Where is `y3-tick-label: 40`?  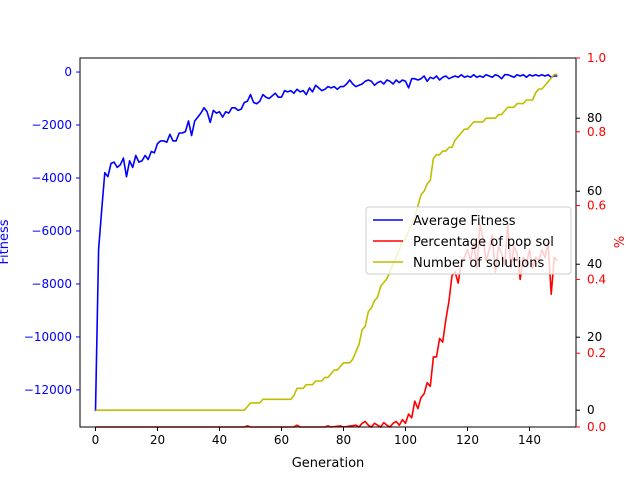
y3-tick-label: 40 is located at coordinates (594, 264).